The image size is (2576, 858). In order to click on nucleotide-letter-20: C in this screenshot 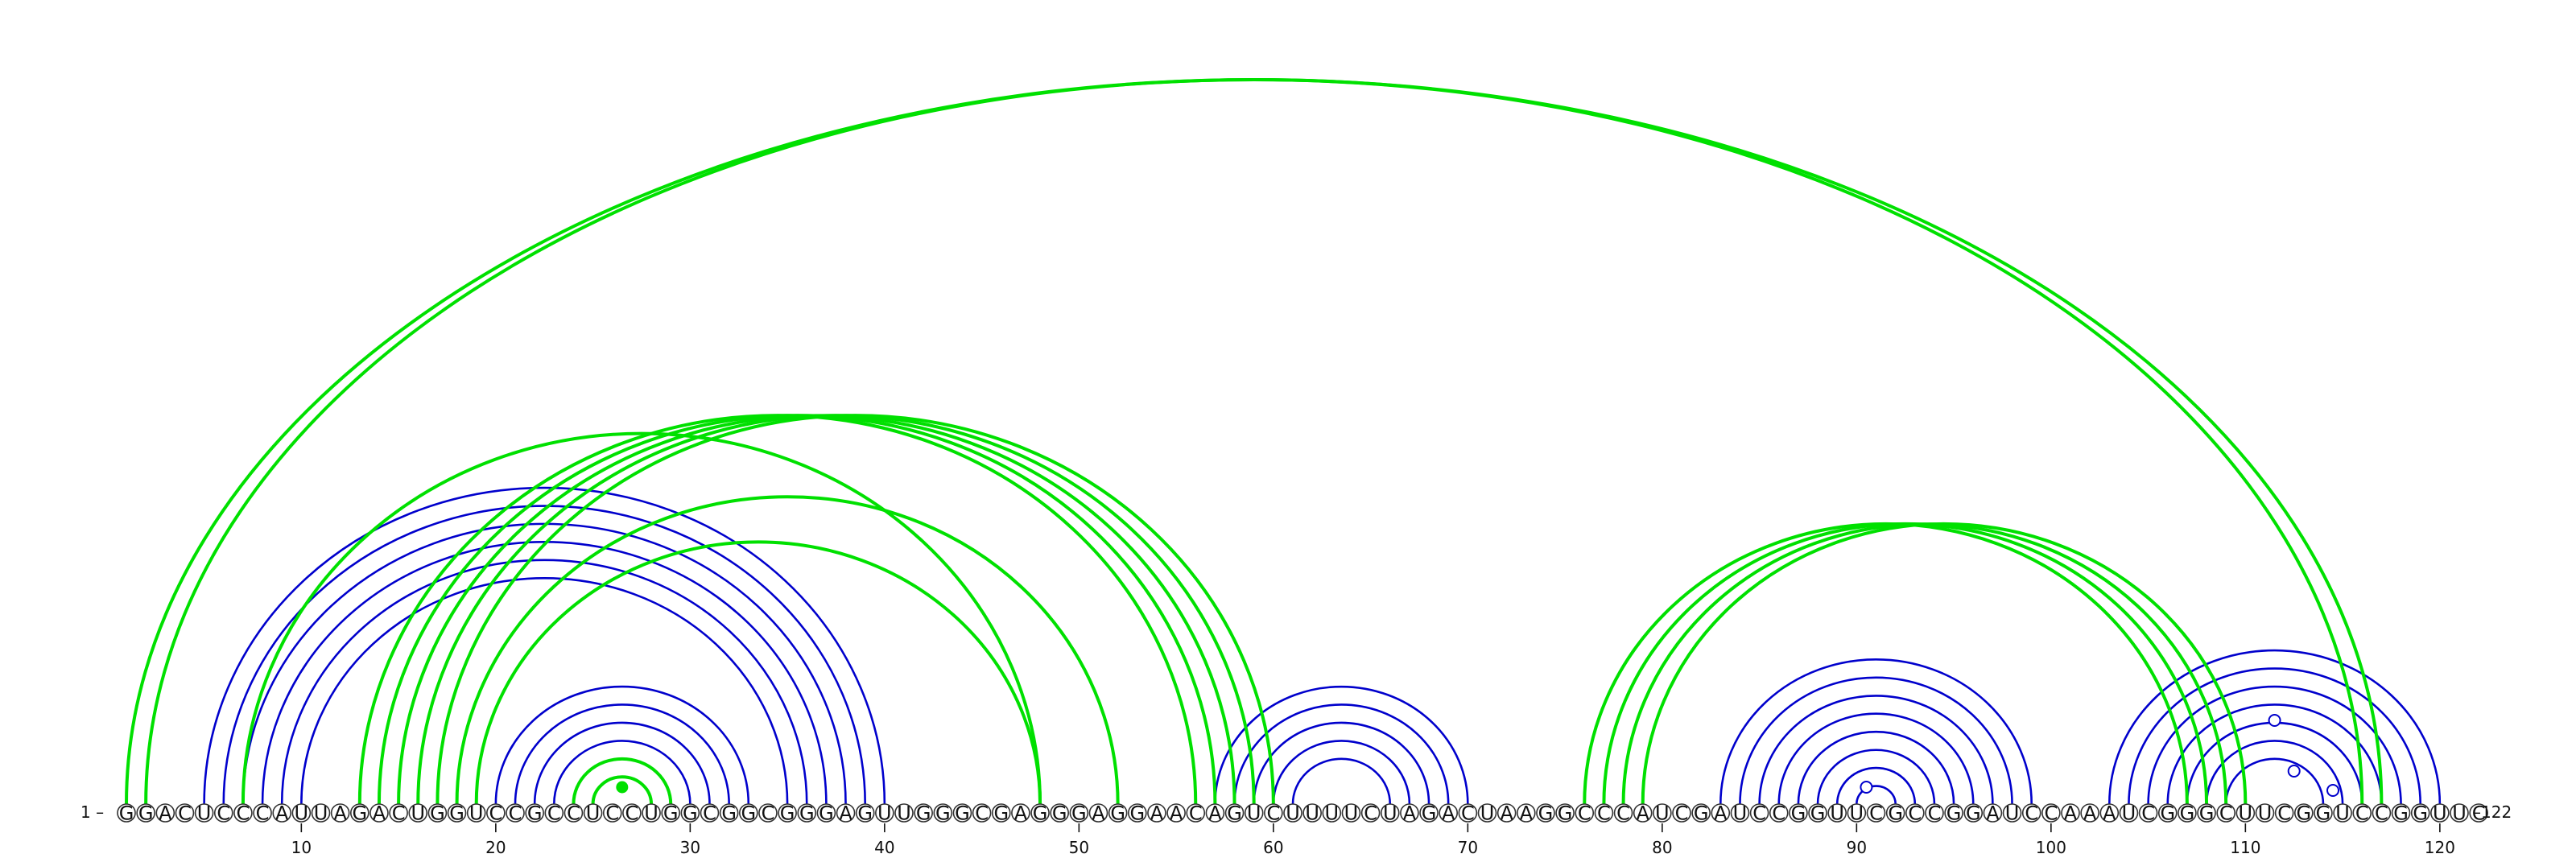, I will do `click(495, 814)`.